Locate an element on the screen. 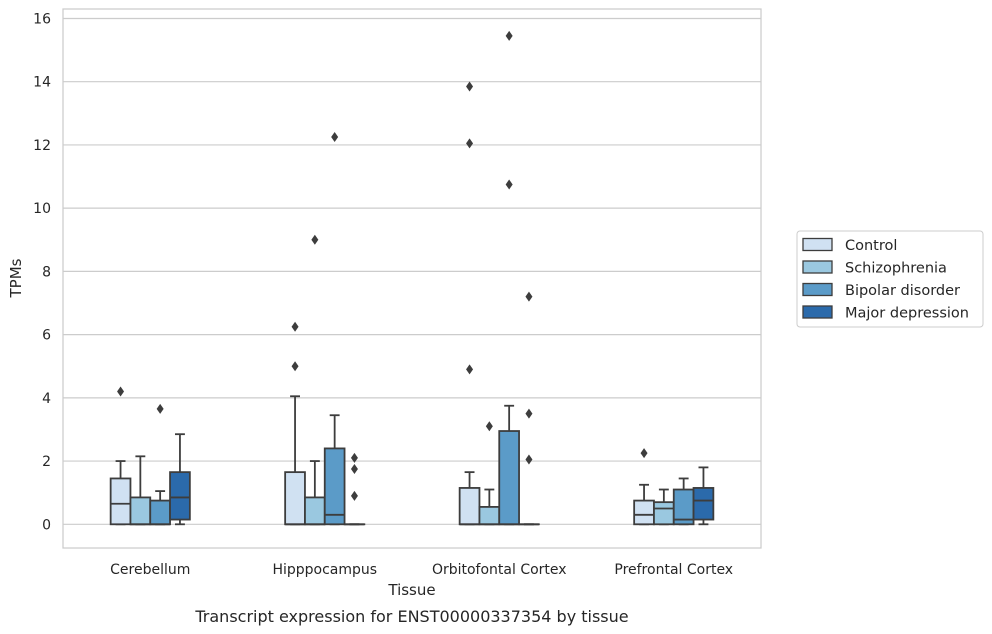 The width and height of the screenshot is (992, 634). y-tick-label: 12 is located at coordinates (42, 146).